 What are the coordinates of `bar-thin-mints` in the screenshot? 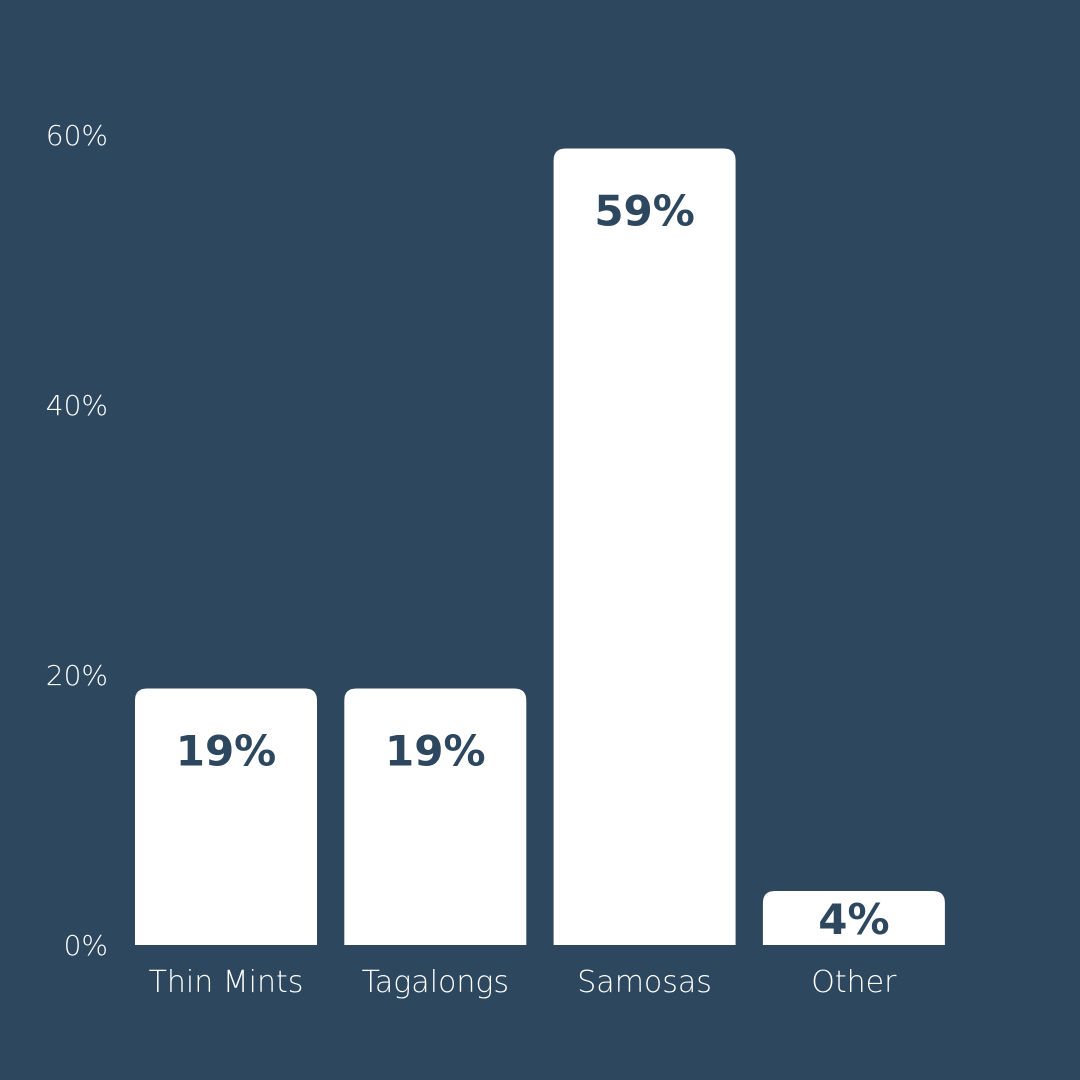 It's located at (226, 816).